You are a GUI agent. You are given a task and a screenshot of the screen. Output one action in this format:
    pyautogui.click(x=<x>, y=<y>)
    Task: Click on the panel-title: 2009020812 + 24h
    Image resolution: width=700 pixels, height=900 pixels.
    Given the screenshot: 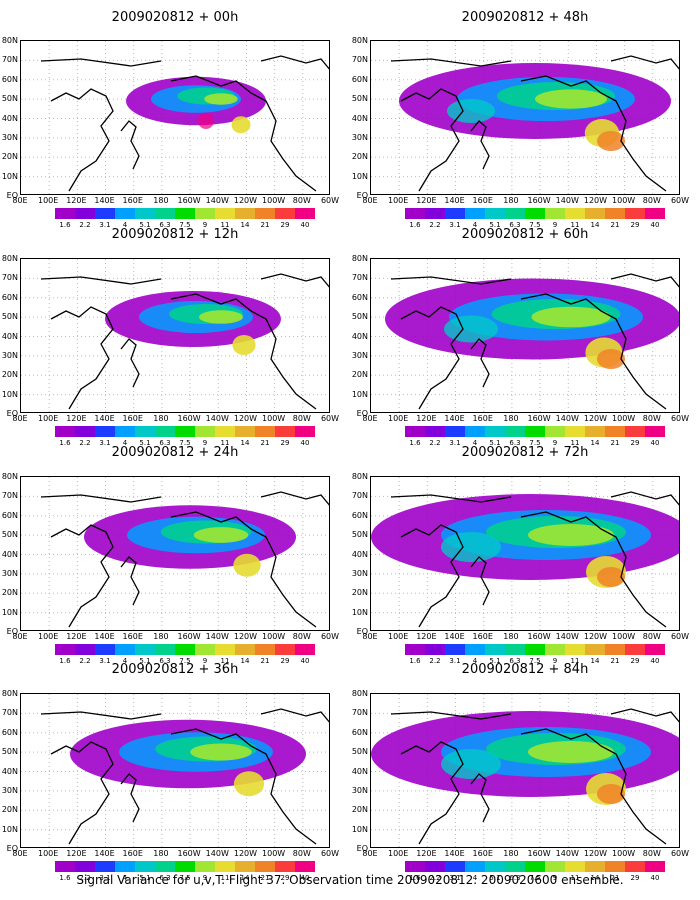 What is the action you would take?
    pyautogui.click(x=175, y=452)
    